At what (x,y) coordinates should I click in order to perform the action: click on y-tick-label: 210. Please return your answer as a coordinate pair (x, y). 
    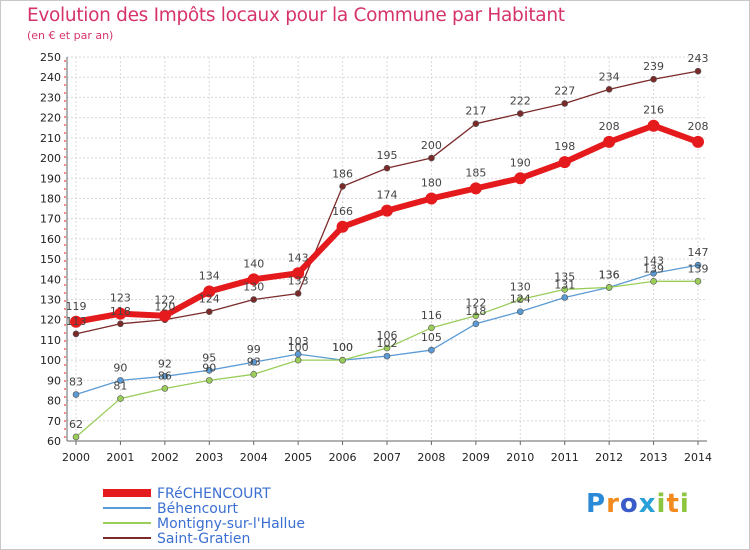
    Looking at the image, I should click on (50, 138).